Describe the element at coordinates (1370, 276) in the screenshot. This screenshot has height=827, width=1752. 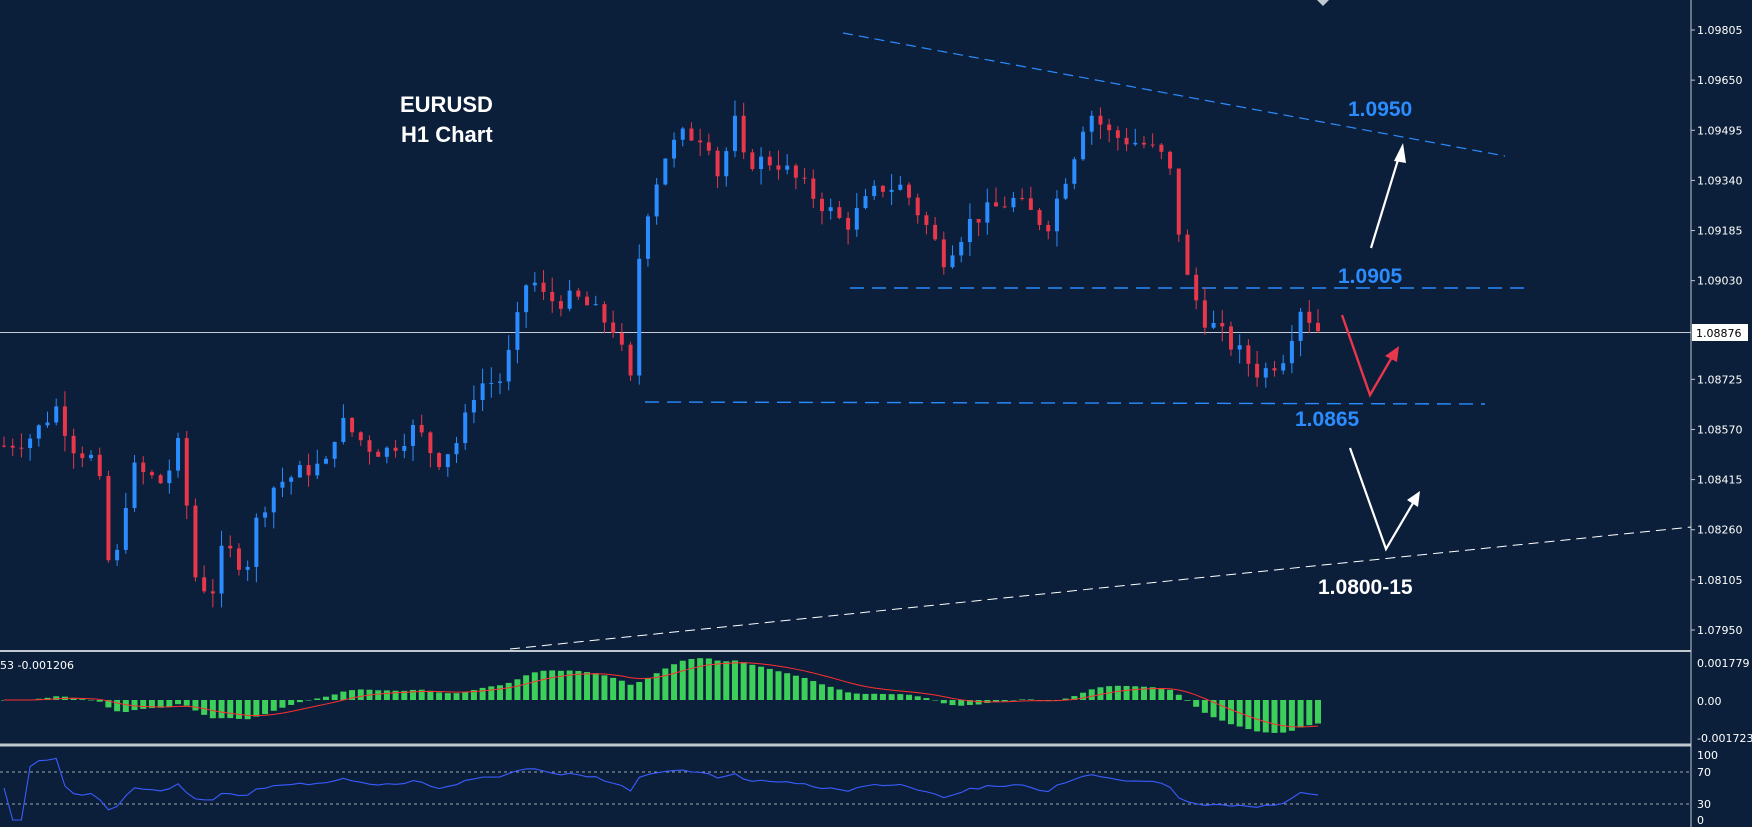
I see `level-label-1.0905: 1.0905` at that location.